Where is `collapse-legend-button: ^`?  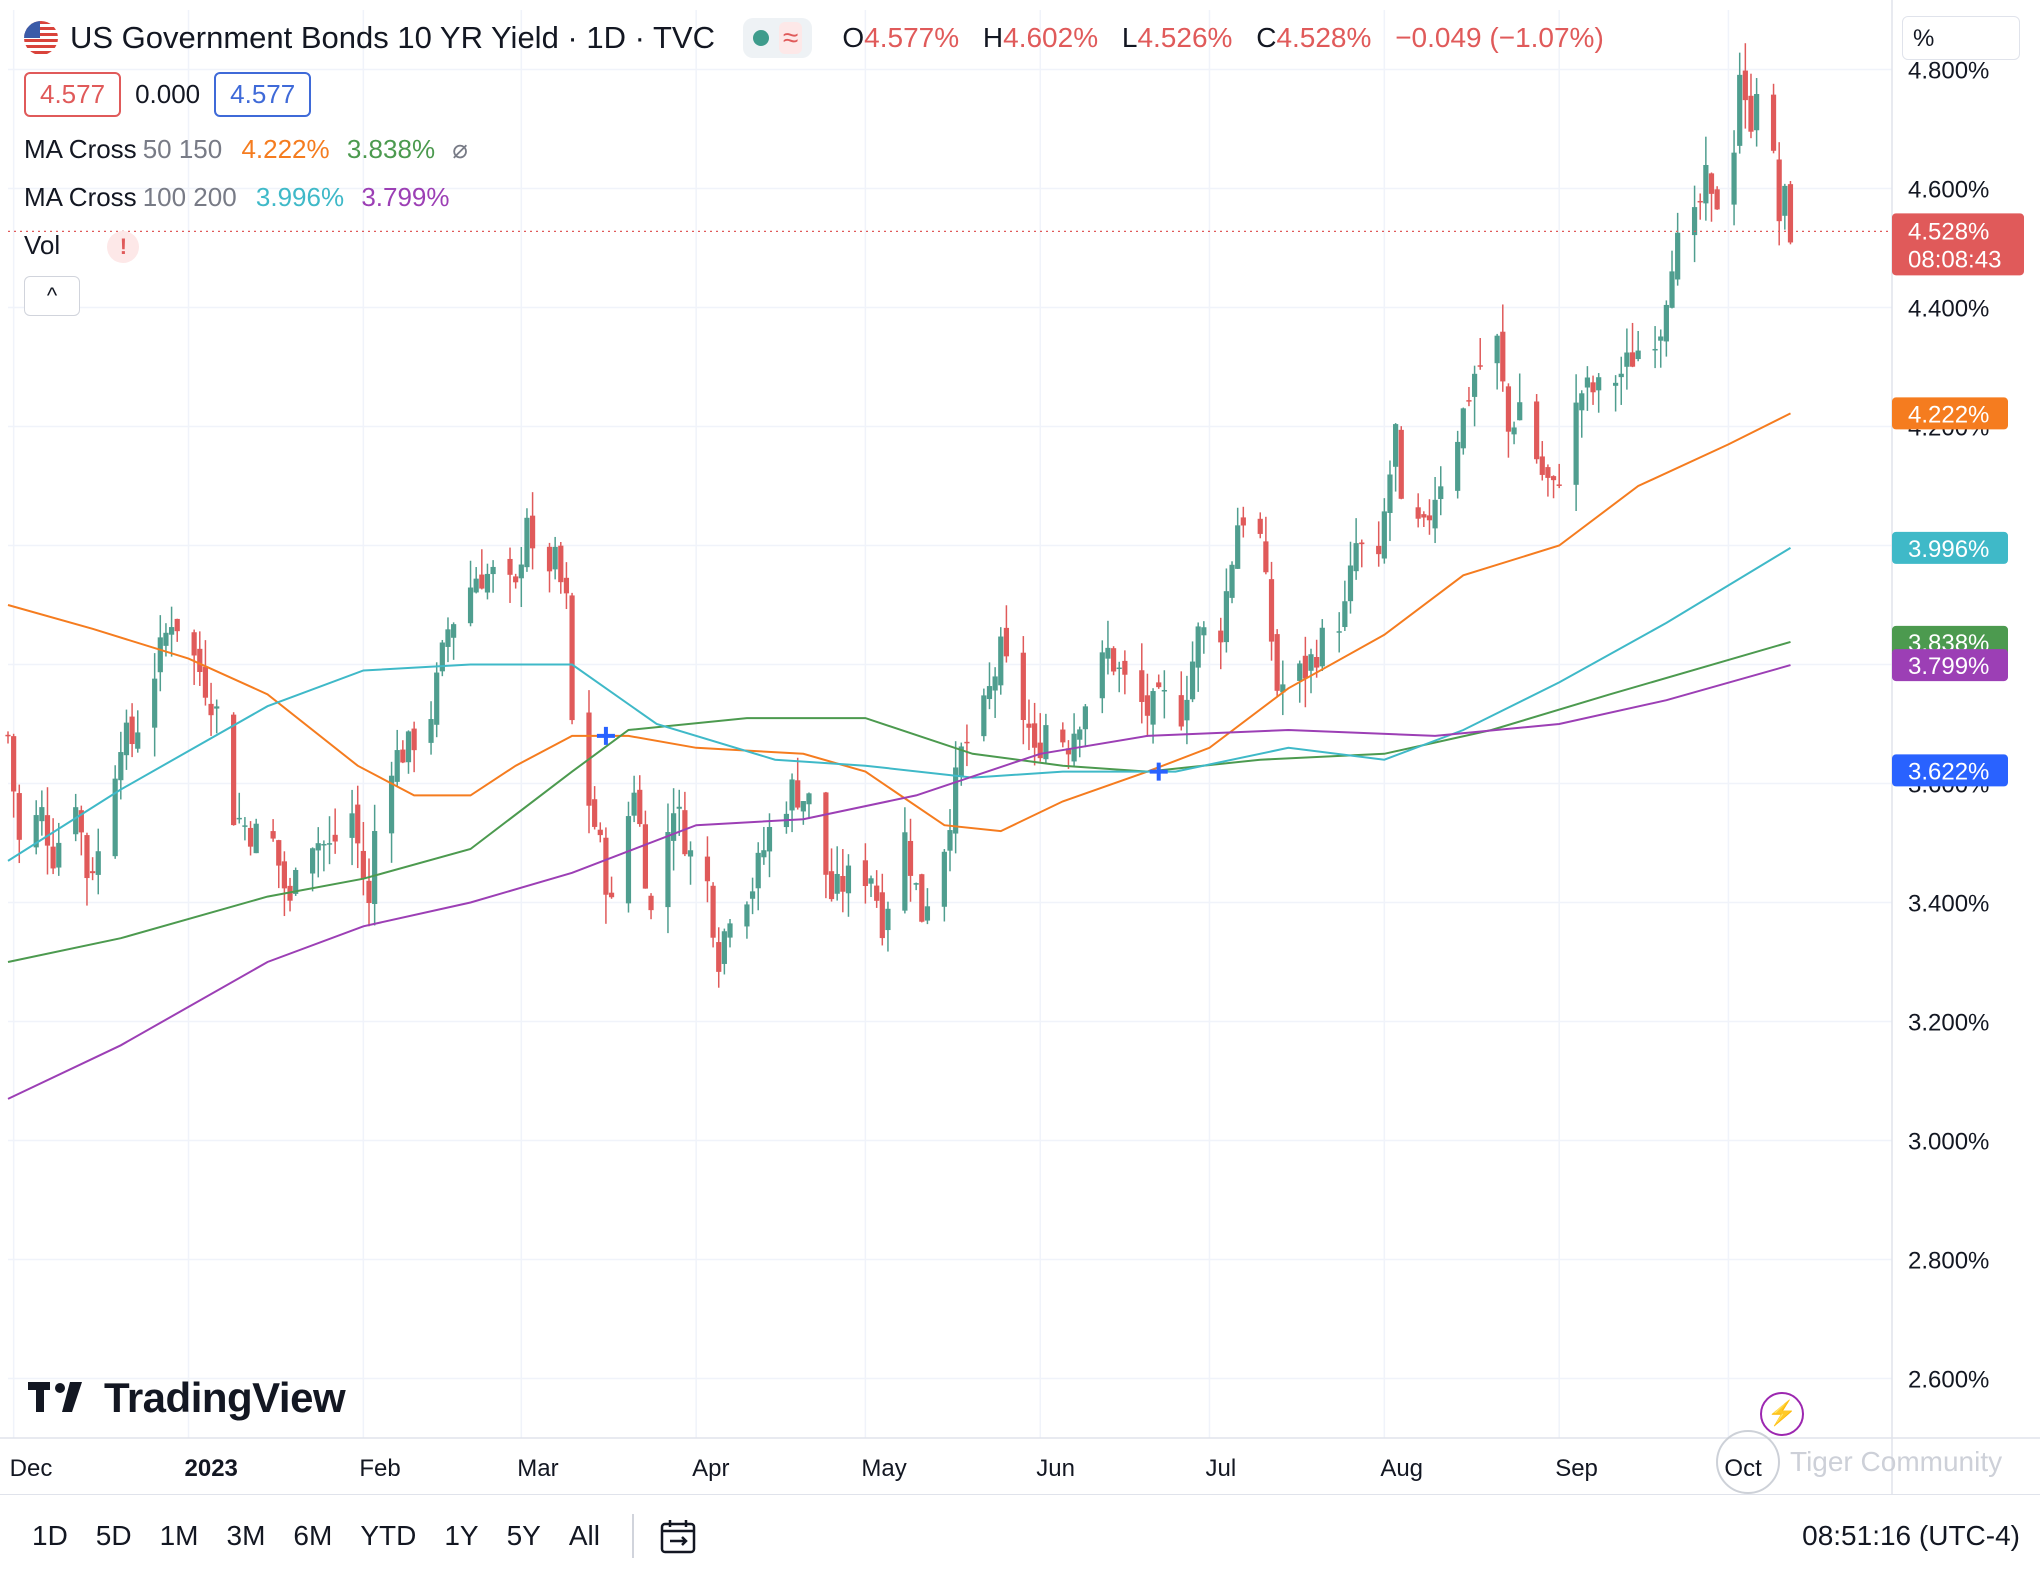 collapse-legend-button: ^ is located at coordinates (52, 296).